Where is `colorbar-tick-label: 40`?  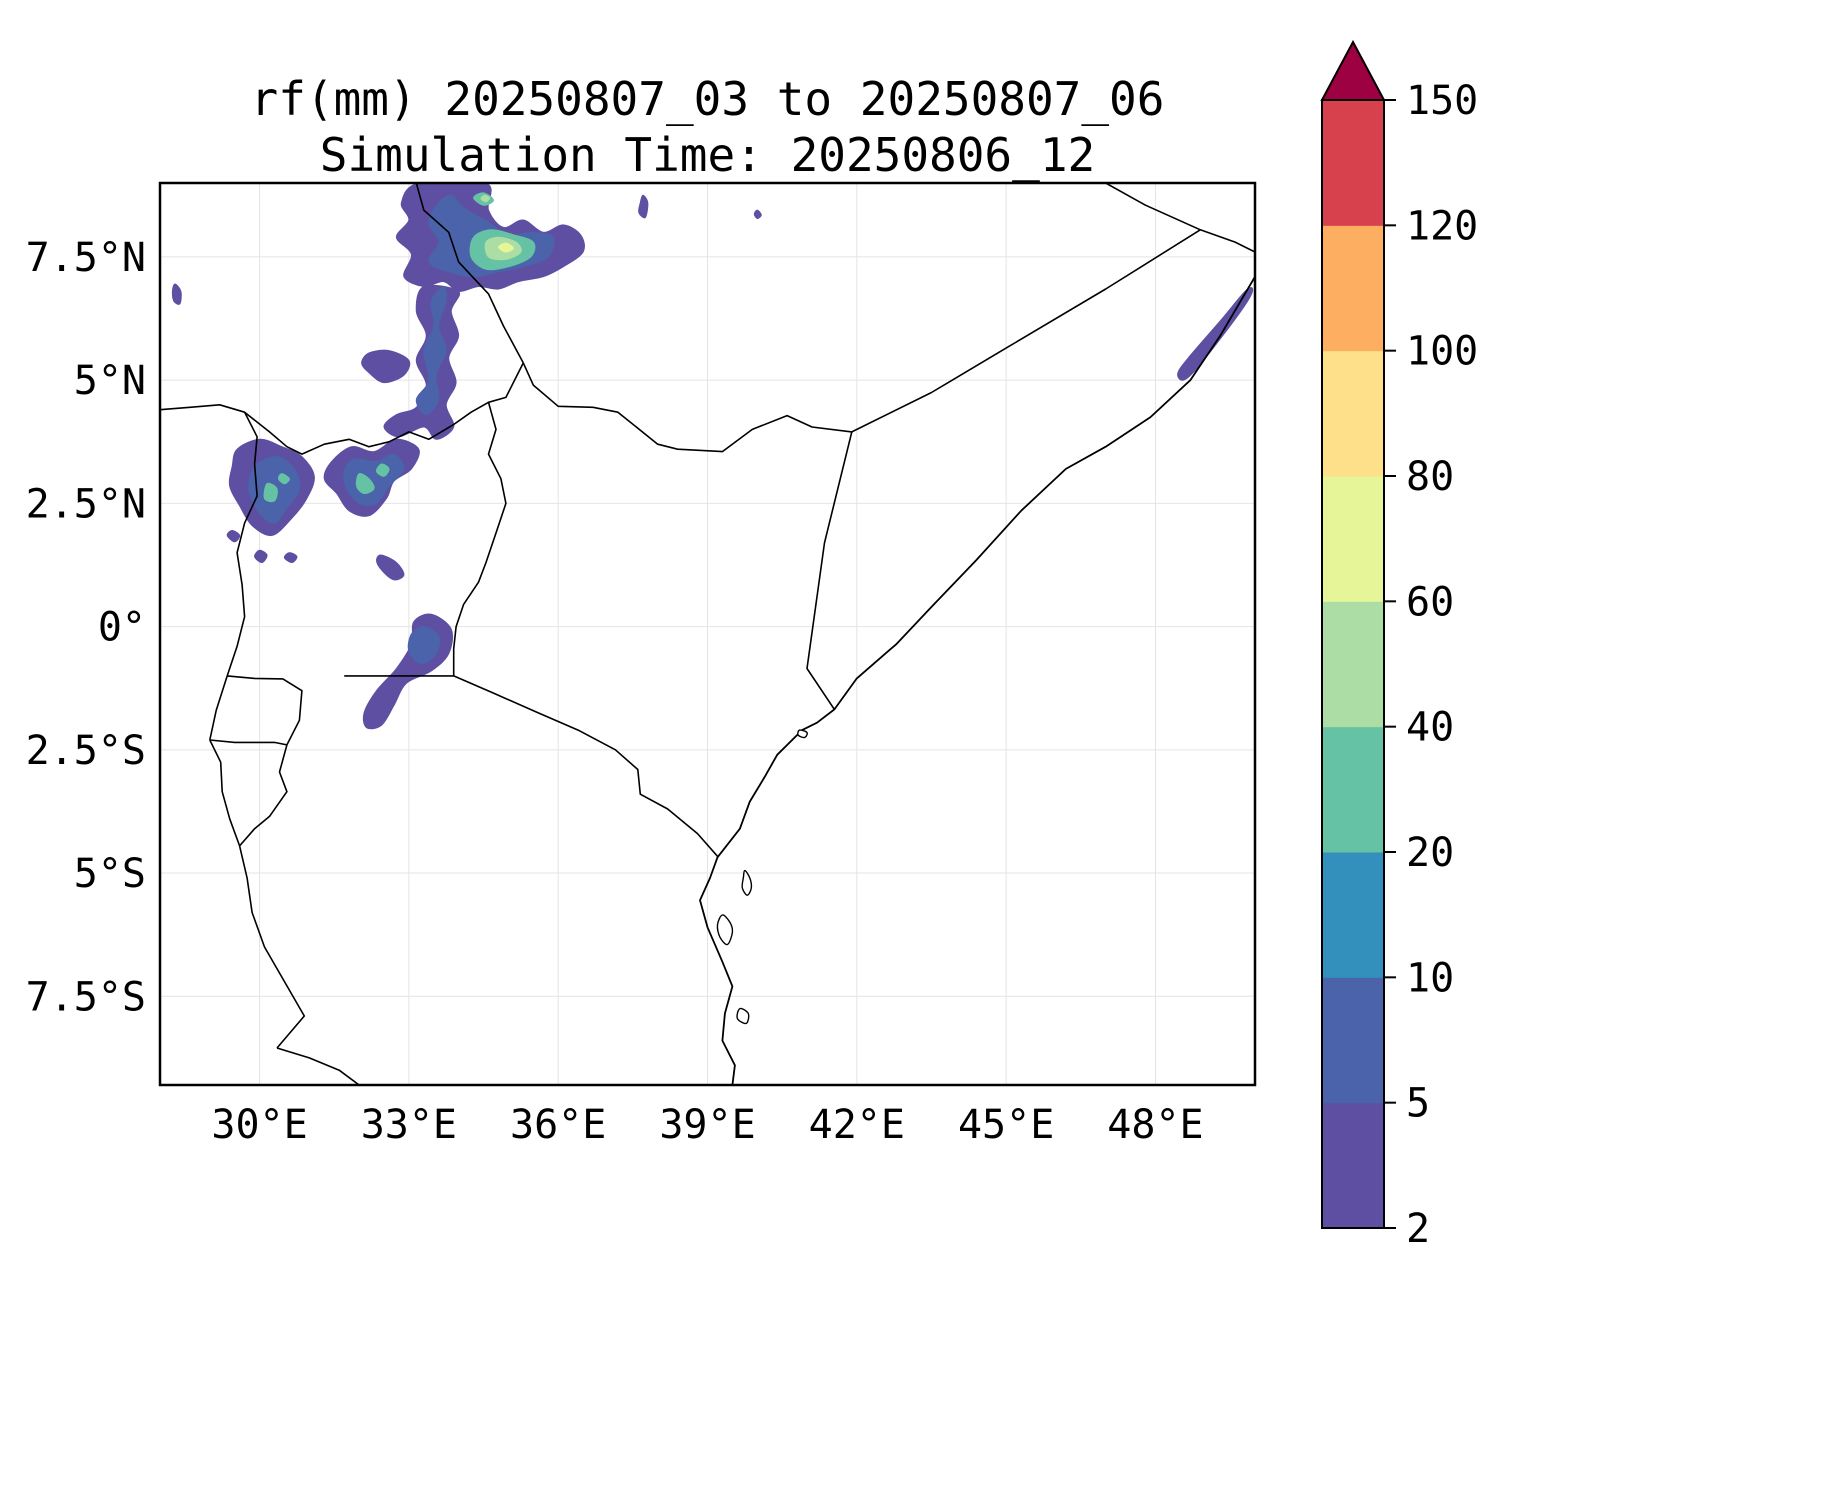
colorbar-tick-label: 40 is located at coordinates (1430, 728).